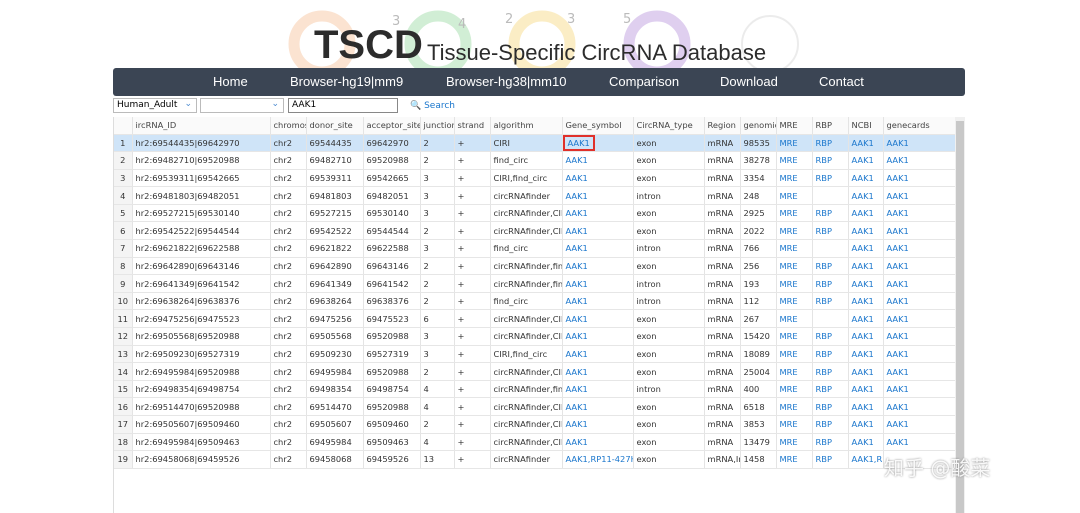  What do you see at coordinates (867, 459) in the screenshot?
I see `cell-link: AAK1,RP` at bounding box center [867, 459].